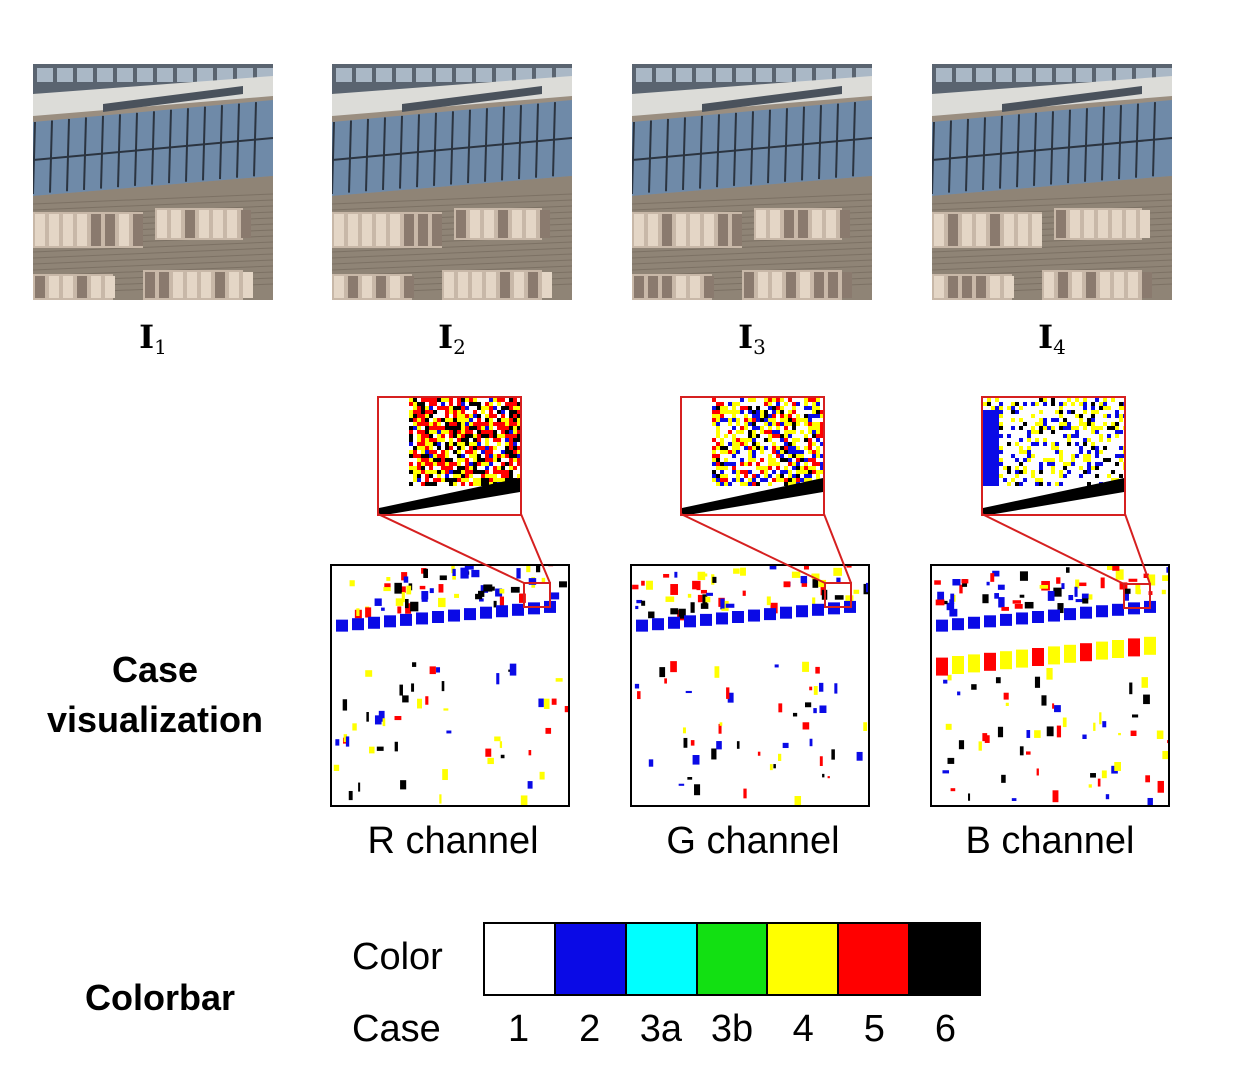 The width and height of the screenshot is (1240, 1091). Describe the element at coordinates (874, 1029) in the screenshot. I see `colorbar-case-5: 5` at that location.